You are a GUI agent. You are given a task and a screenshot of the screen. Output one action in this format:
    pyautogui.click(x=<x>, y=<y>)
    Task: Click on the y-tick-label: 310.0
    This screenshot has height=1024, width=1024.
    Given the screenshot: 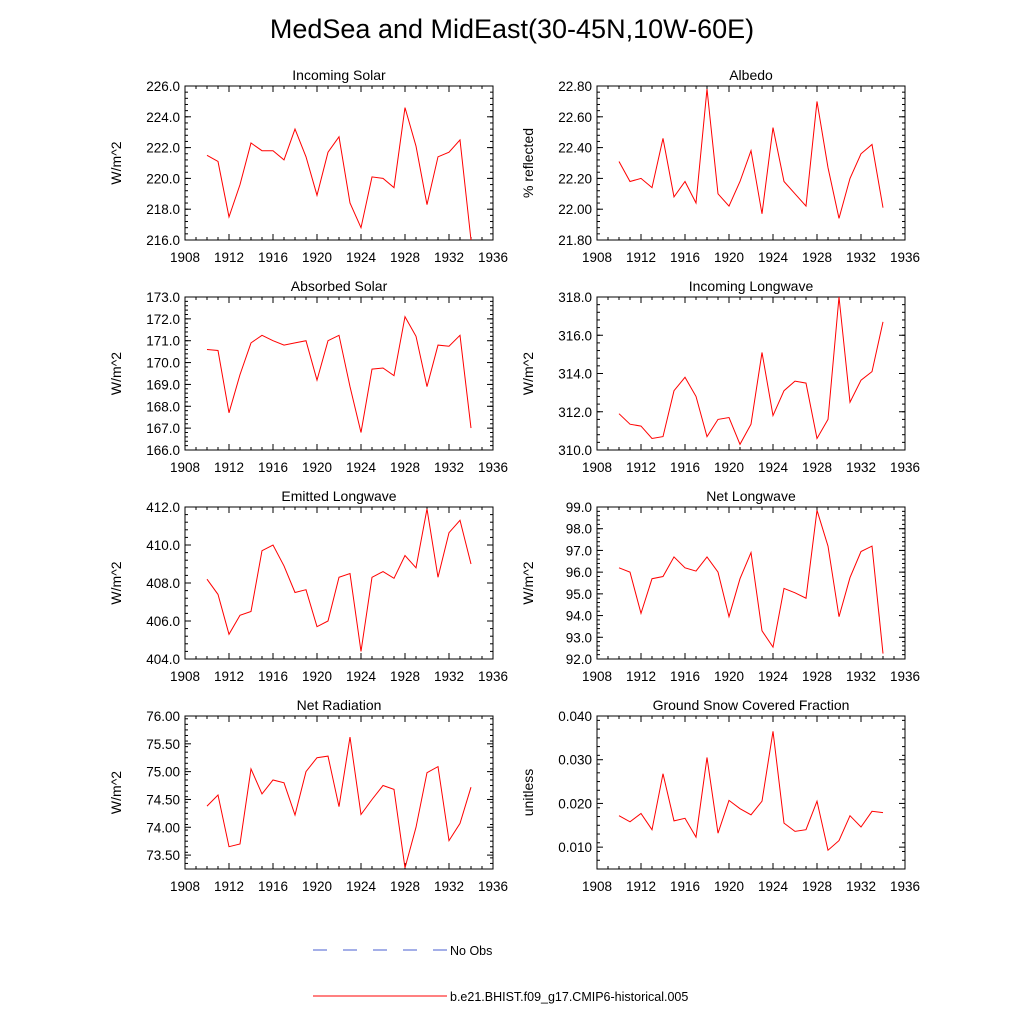 What is the action you would take?
    pyautogui.click(x=575, y=450)
    